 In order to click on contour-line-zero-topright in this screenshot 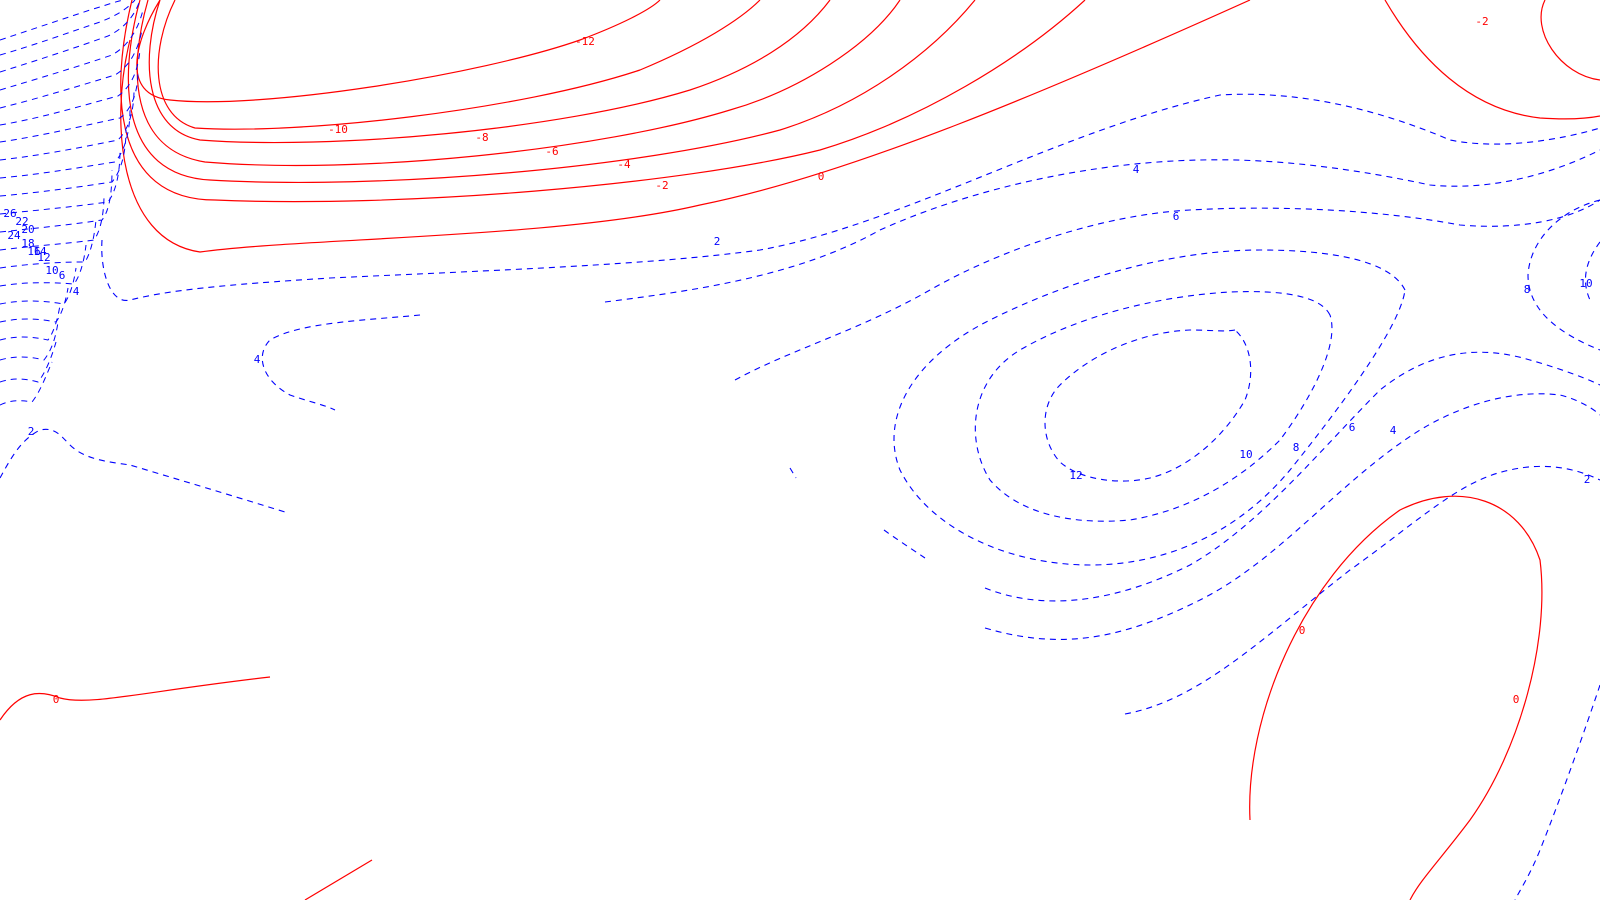, I will do `click(1570, 40)`.